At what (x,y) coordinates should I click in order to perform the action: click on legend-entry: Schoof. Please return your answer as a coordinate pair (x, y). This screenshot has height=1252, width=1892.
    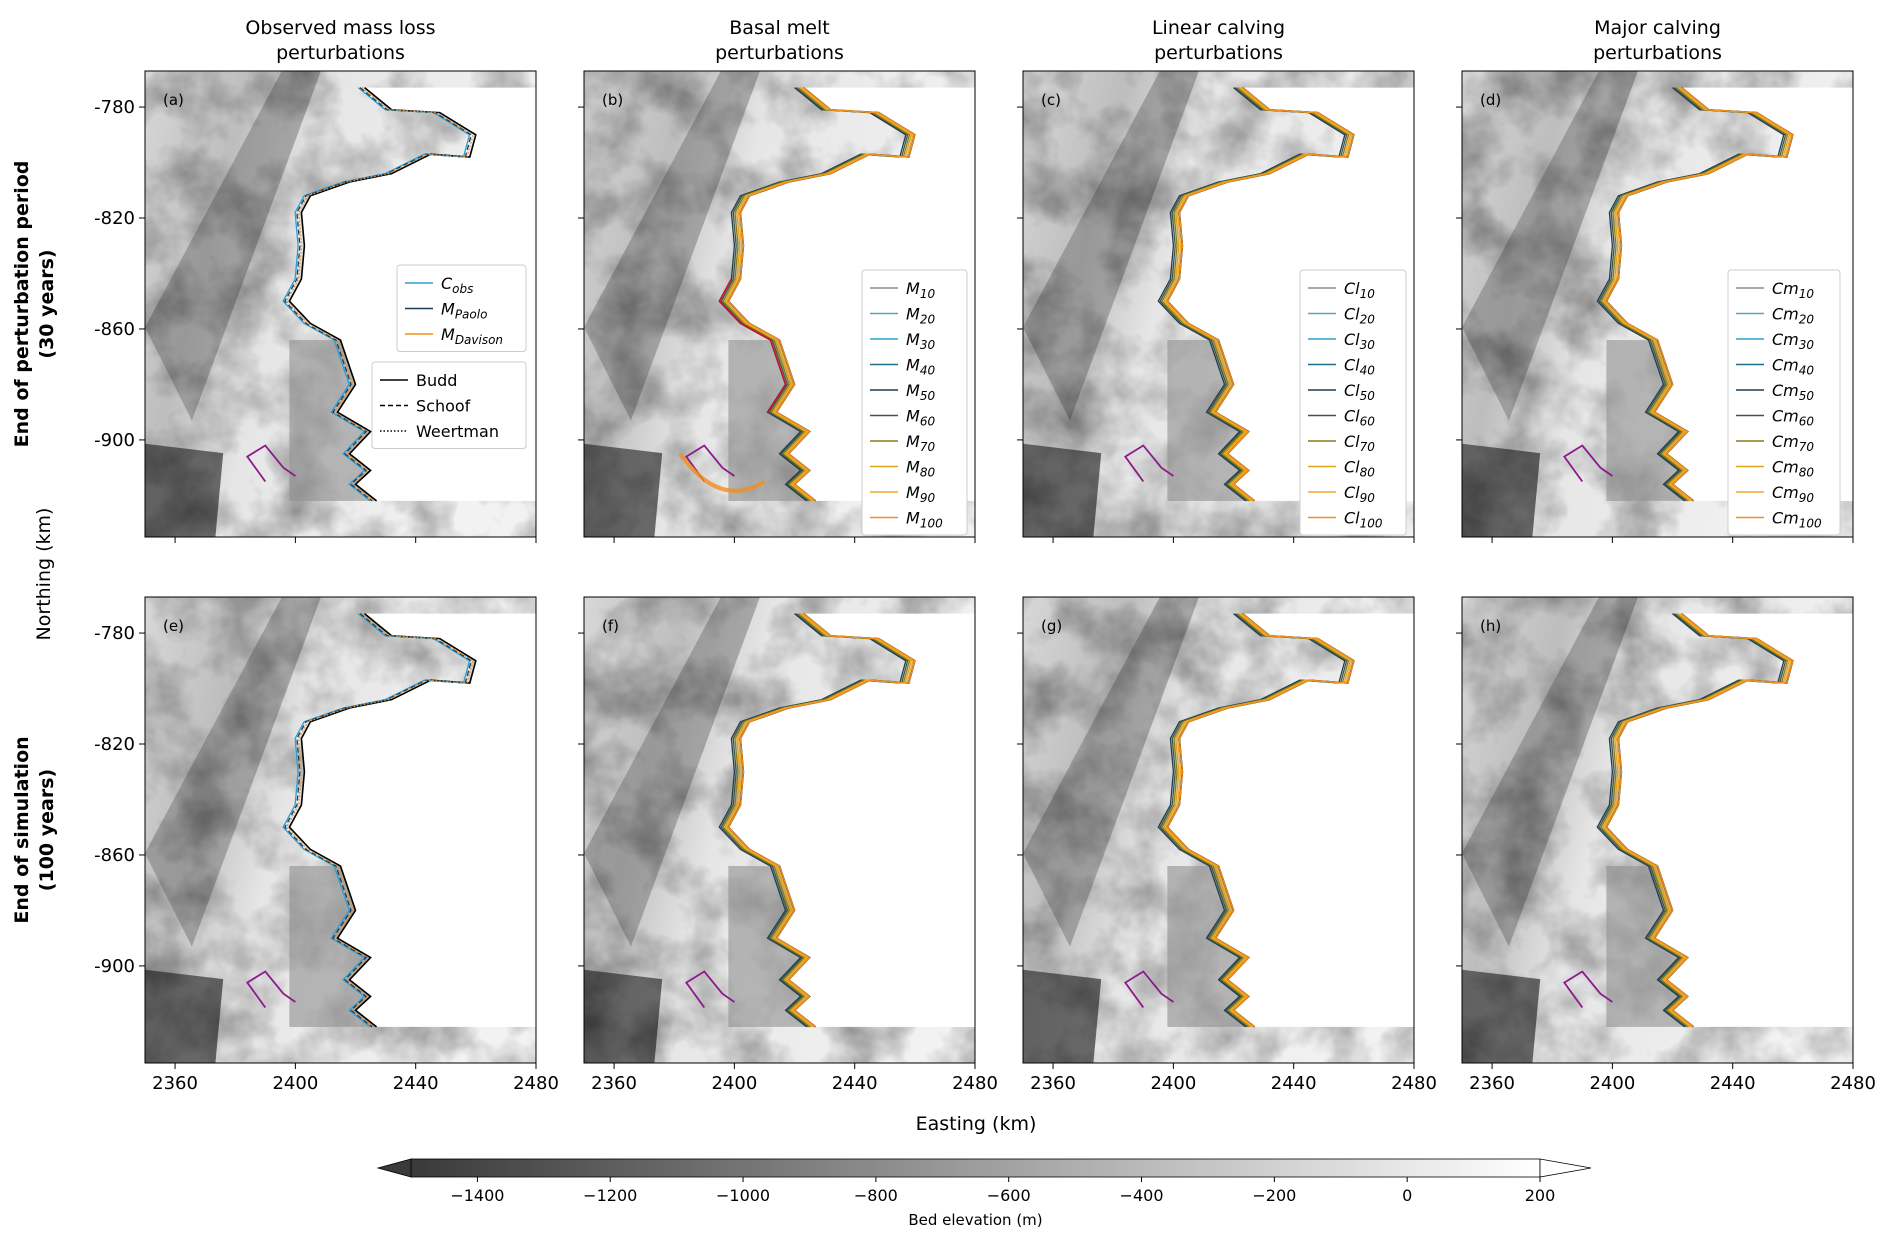
    Looking at the image, I should click on (443, 406).